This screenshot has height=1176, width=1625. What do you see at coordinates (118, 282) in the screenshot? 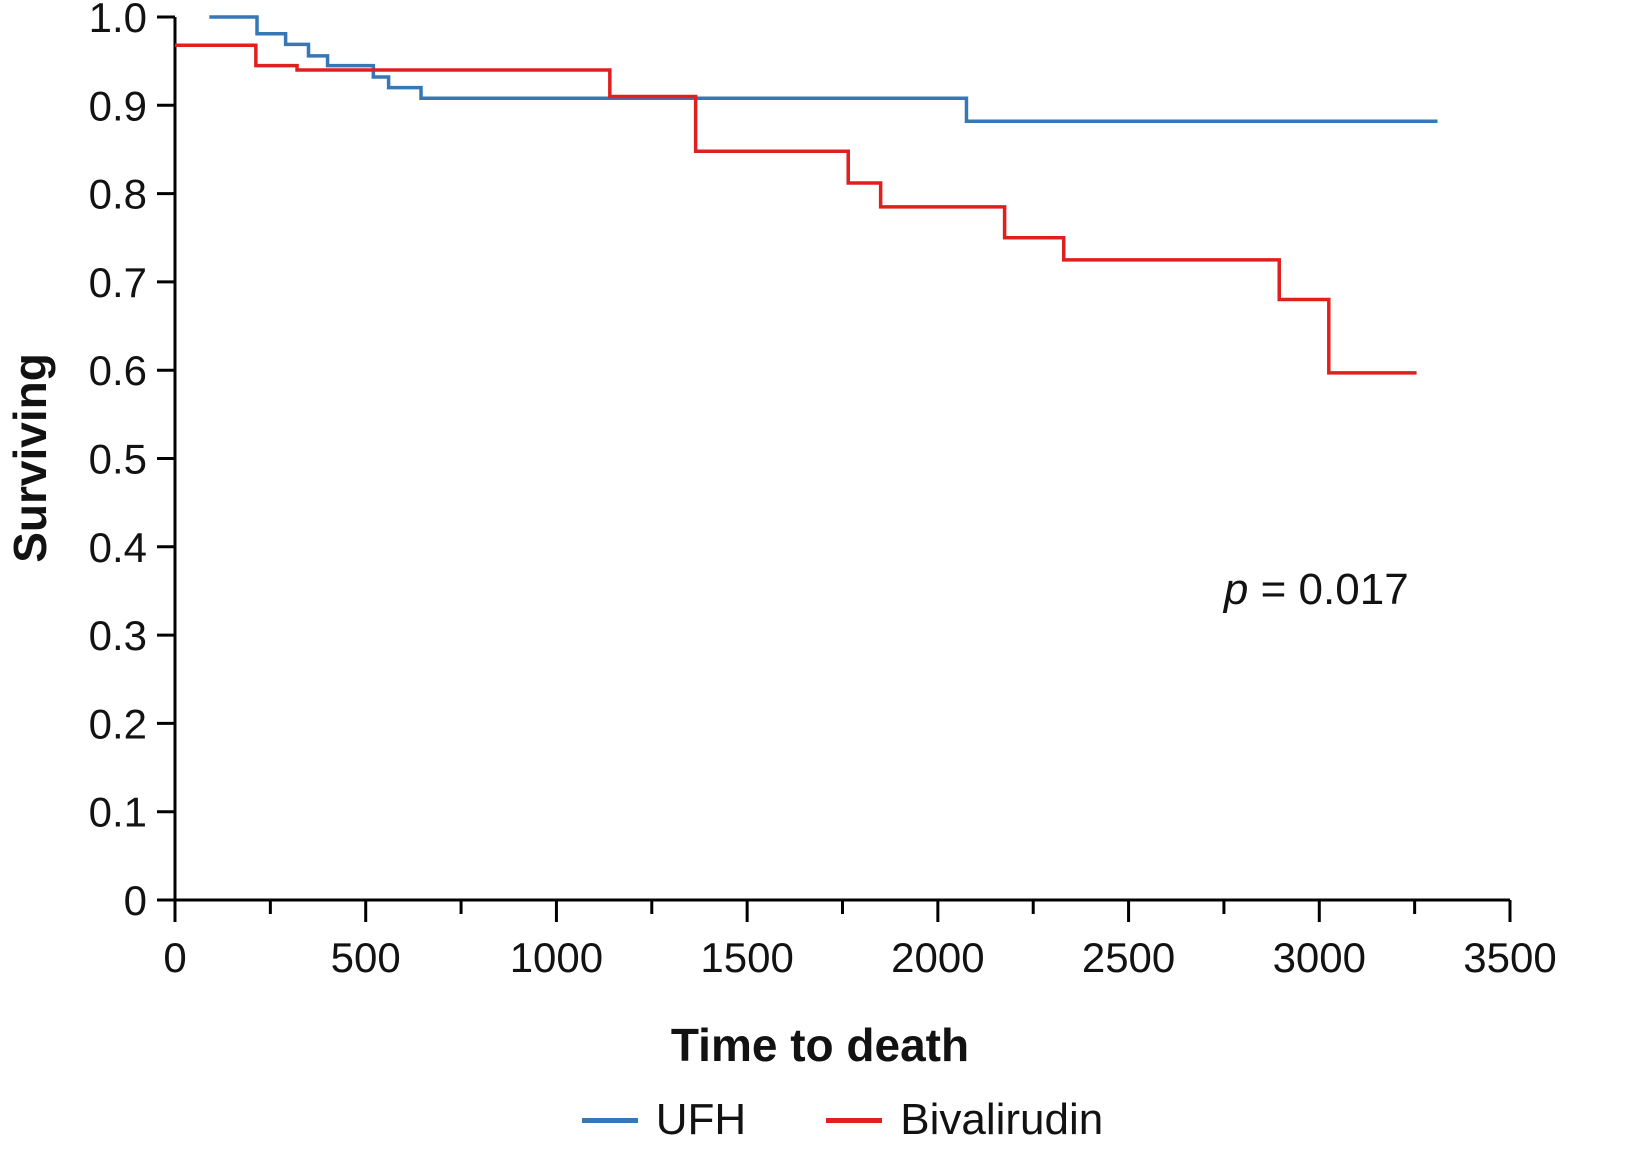
I see `y-tick-label: 0.7` at bounding box center [118, 282].